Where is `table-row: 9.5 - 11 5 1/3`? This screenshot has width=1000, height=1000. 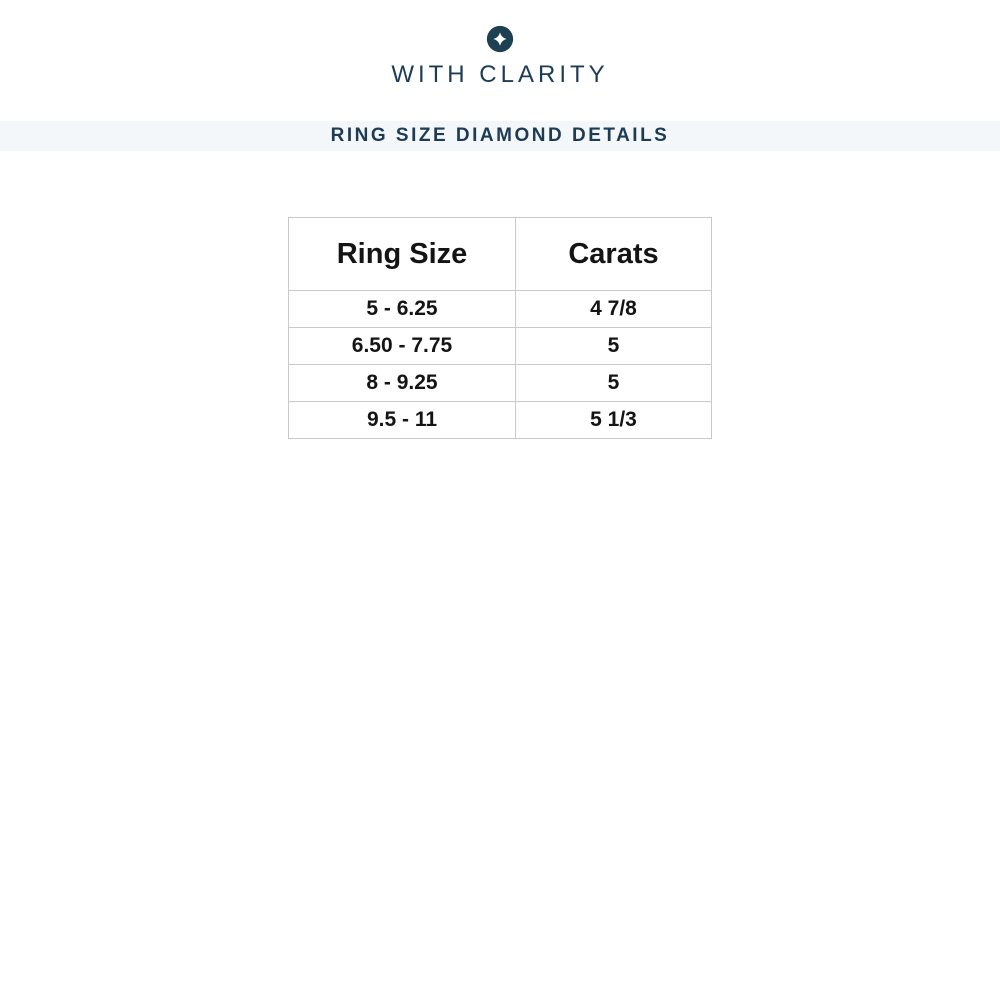
table-row: 9.5 - 11 5 1/3 is located at coordinates (500, 420).